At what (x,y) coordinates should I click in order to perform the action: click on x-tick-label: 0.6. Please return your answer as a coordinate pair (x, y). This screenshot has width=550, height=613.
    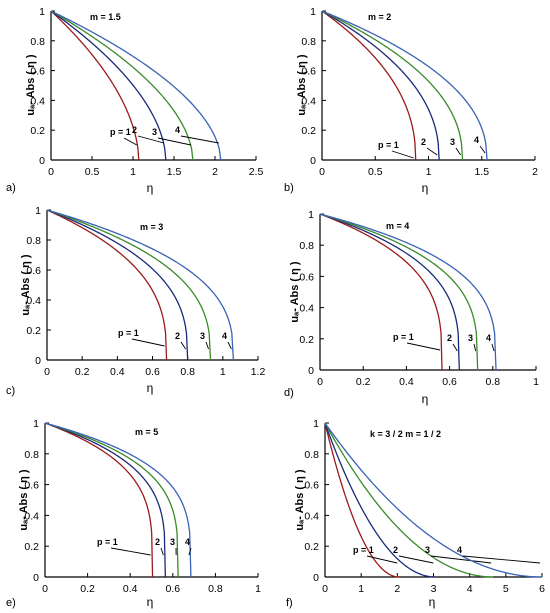
    Looking at the image, I should click on (449, 382).